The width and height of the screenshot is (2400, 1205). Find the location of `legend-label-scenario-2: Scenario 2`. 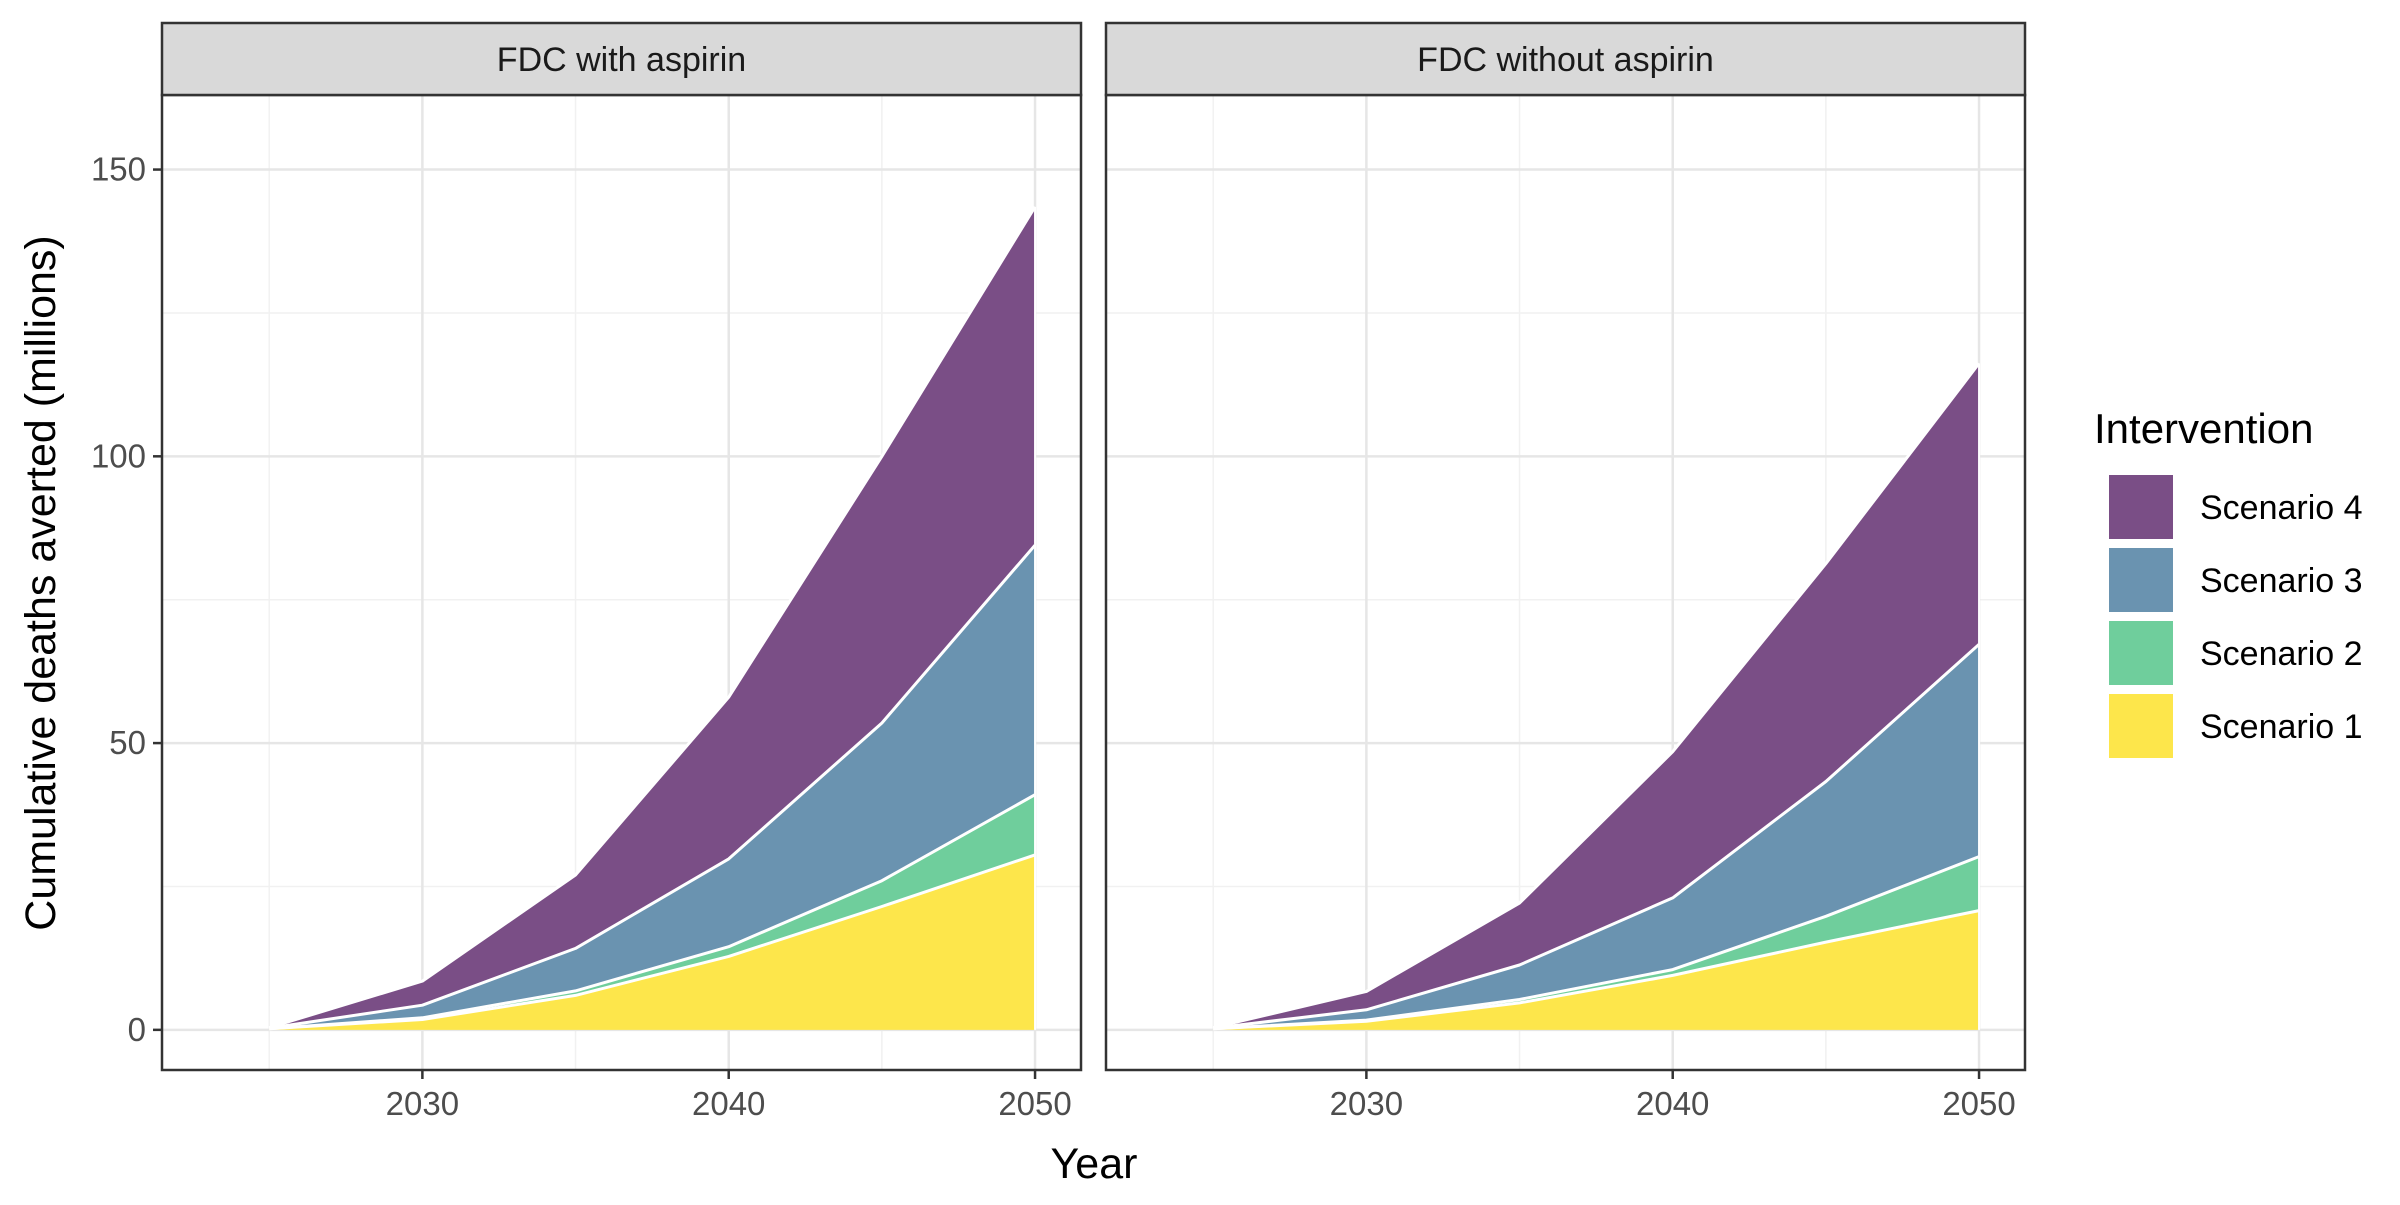

legend-label-scenario-2: Scenario 2 is located at coordinates (2281, 654).